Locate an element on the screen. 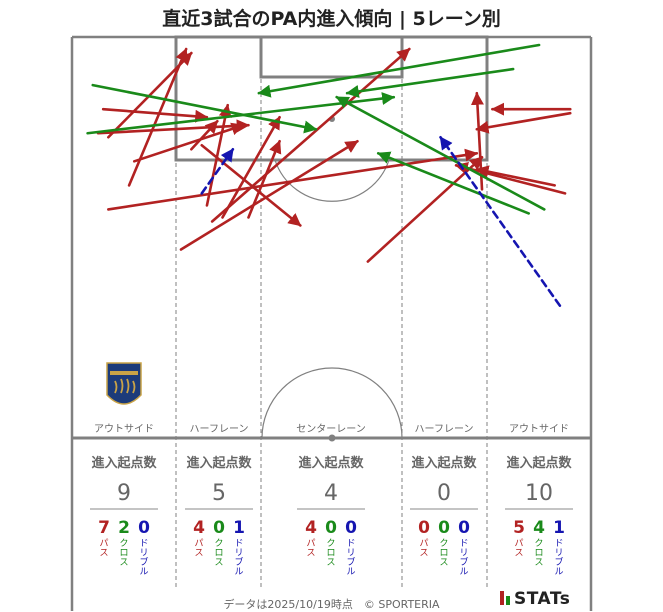 This screenshot has width=663, height=612. stat-cross-count: 2 is located at coordinates (124, 528).